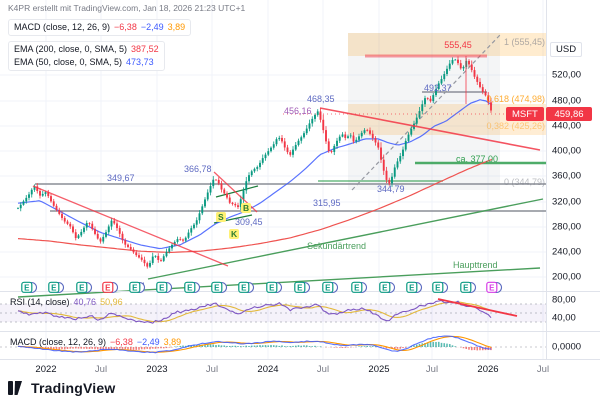 This screenshot has height=409, width=600. I want to click on rsi-trend-red, so click(477, 307).